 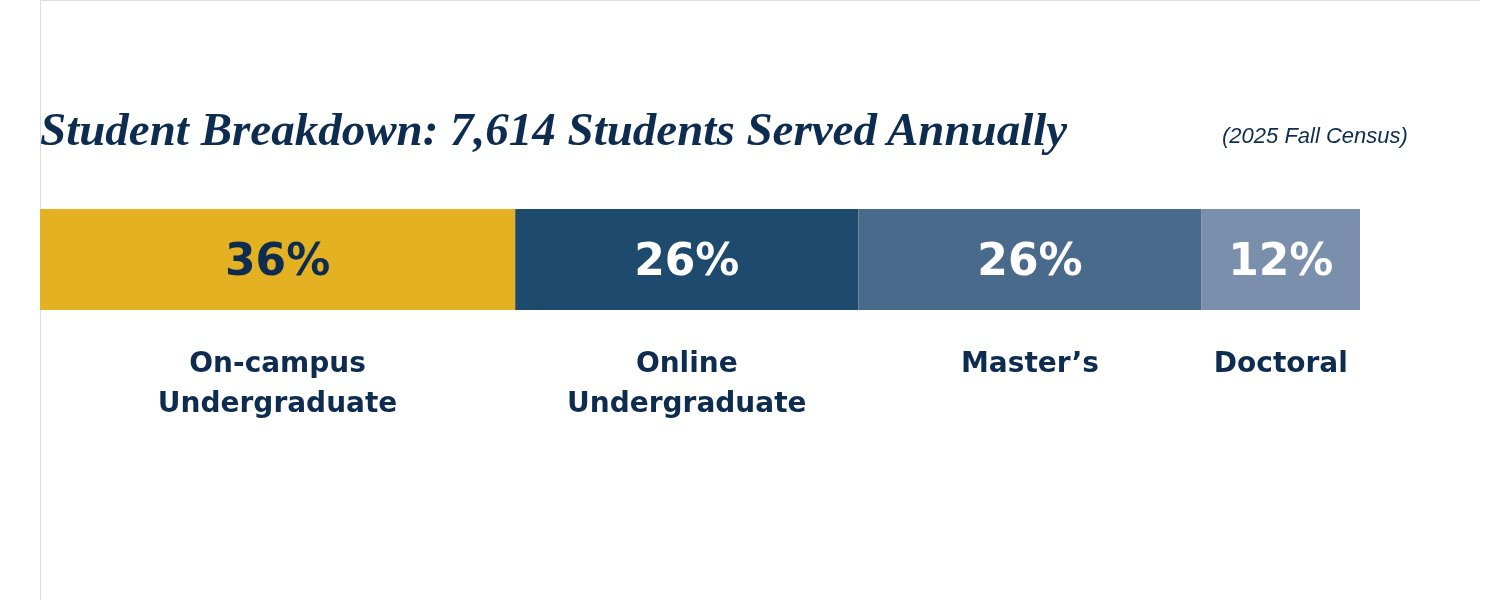 What do you see at coordinates (687, 382) in the screenshot?
I see `series-label: Online Undergraduate` at bounding box center [687, 382].